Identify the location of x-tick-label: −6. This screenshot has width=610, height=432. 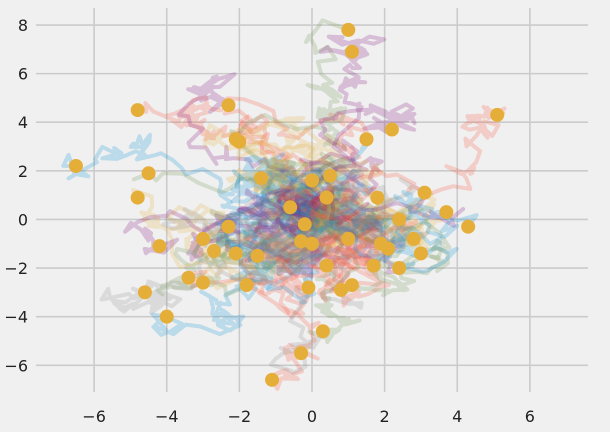
(94, 416).